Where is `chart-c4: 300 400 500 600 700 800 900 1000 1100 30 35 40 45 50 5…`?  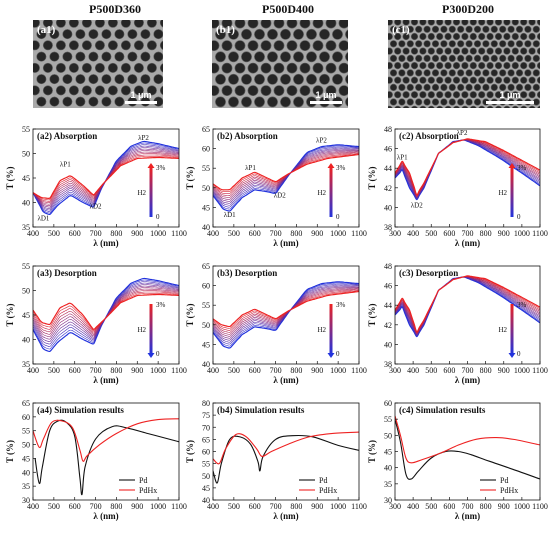
chart-c4: 300 400 500 600 700 800 900 1000 1100 30 35 40 45 50 5… is located at coordinates (457, 460).